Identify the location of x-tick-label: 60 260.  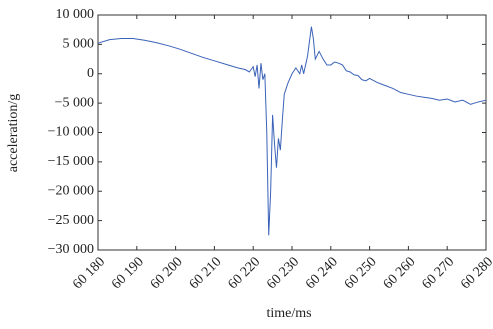
(400, 273).